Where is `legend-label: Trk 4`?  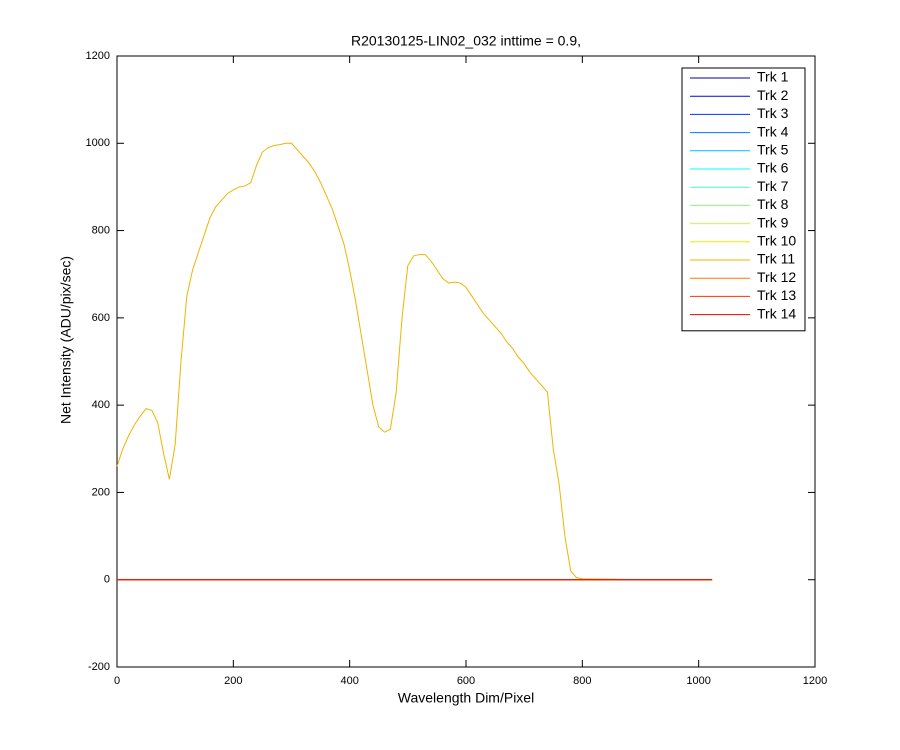 legend-label: Trk 4 is located at coordinates (773, 131).